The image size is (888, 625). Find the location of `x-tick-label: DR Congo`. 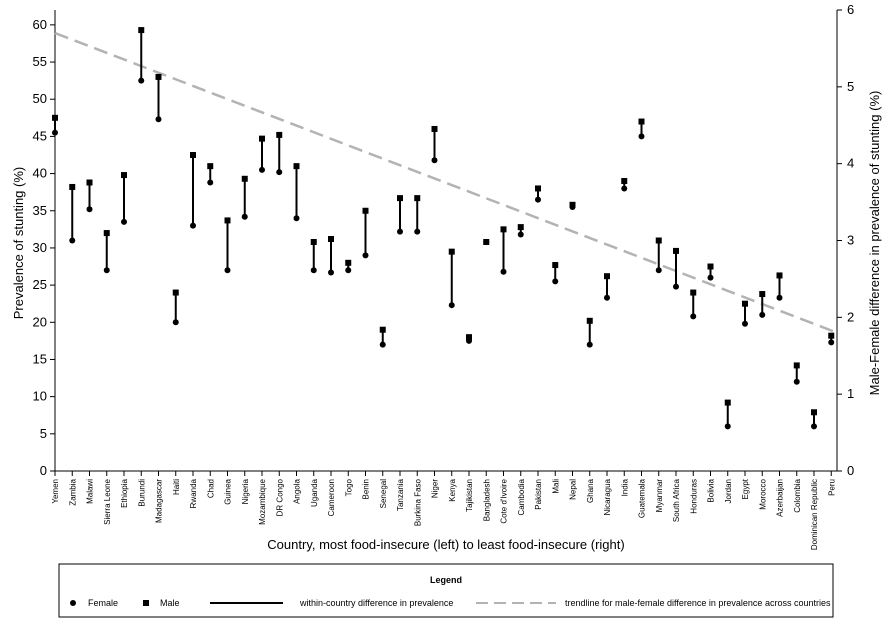

x-tick-label: DR Congo is located at coordinates (279, 497).